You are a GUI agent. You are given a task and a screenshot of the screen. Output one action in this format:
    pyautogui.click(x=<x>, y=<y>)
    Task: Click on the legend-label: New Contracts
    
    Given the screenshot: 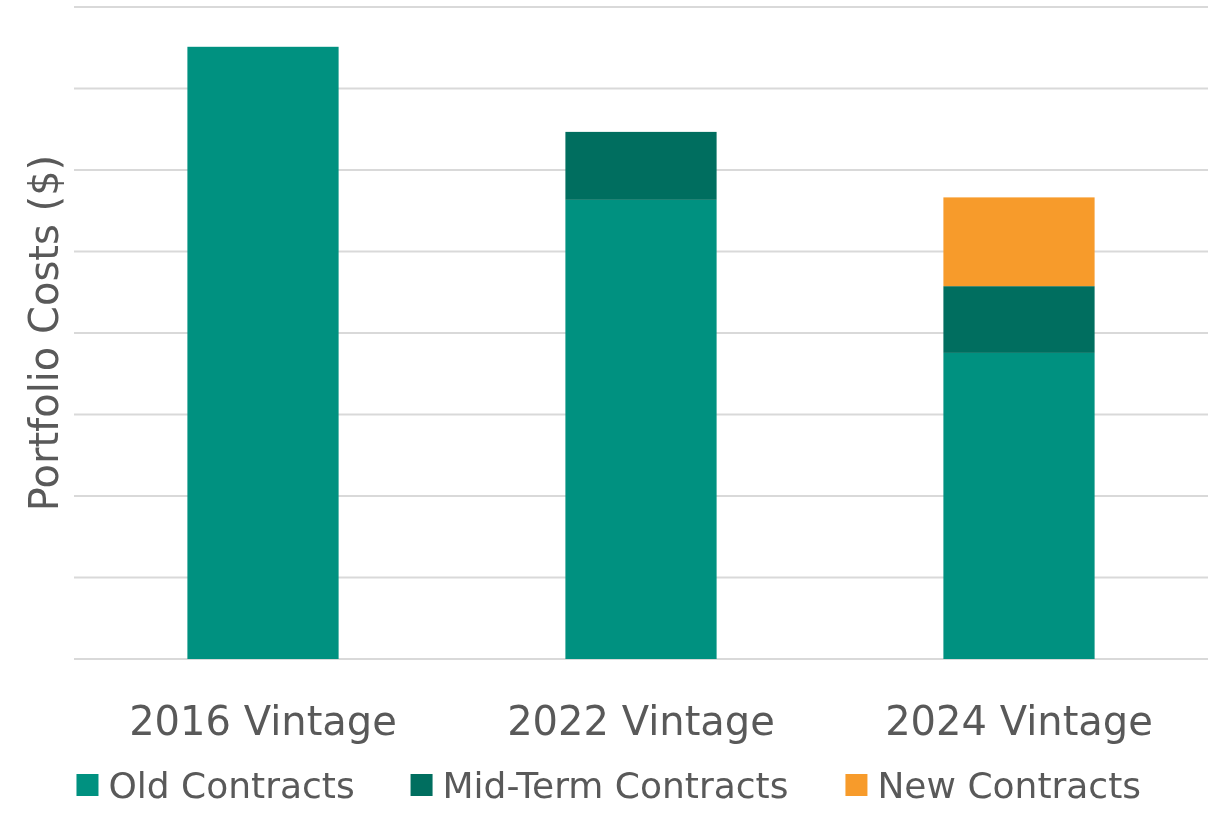 What is the action you would take?
    pyautogui.click(x=1009, y=785)
    